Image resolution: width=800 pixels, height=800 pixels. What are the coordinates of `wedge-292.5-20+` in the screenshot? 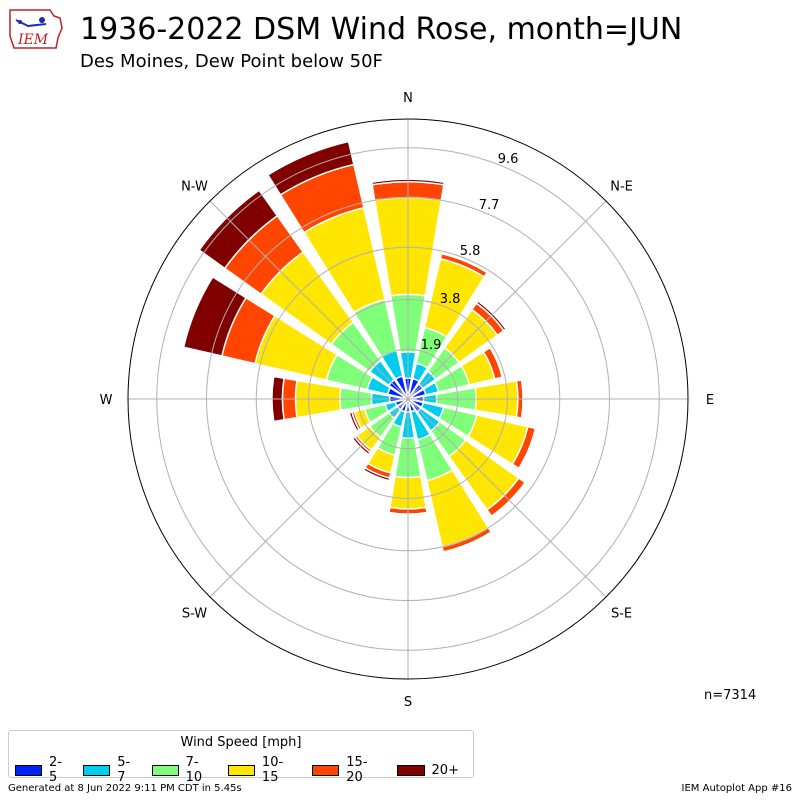 It's located at (215, 316).